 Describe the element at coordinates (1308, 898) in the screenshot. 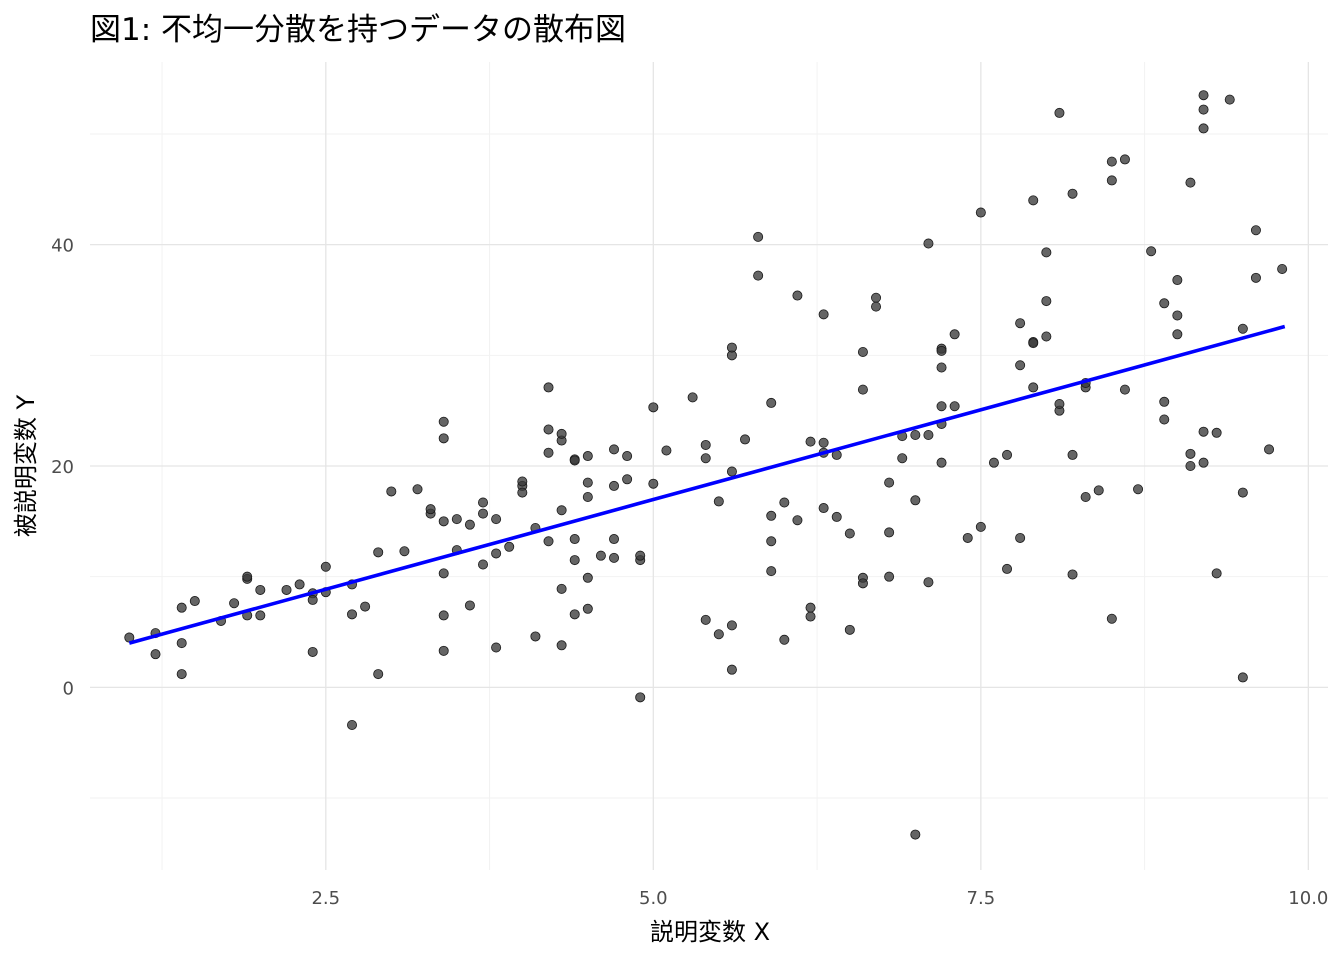

I see `x-tick-label: 10.0` at that location.